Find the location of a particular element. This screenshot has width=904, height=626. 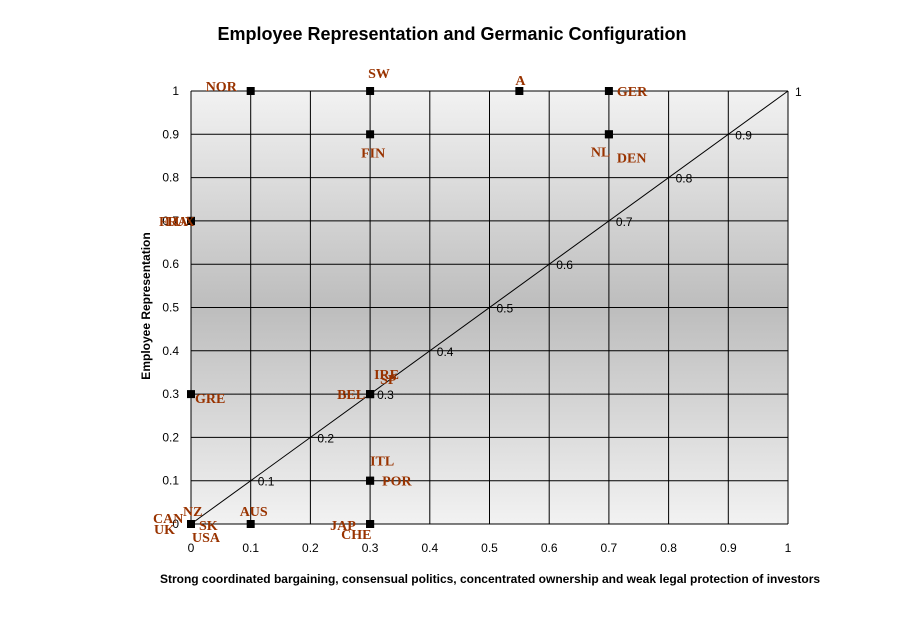

point-label: A is located at coordinates (520, 81).